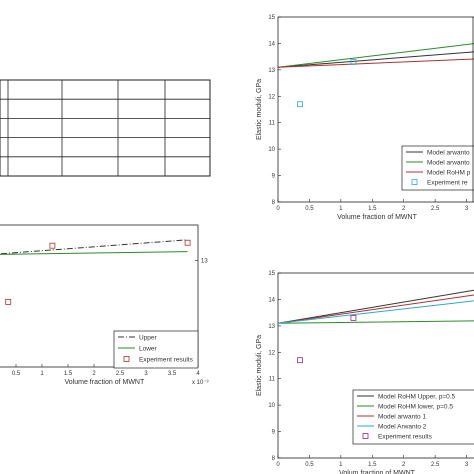 The width and height of the screenshot is (474, 474). What do you see at coordinates (405, 436) in the screenshot?
I see `bottom-right-legend-label: Experiment results` at bounding box center [405, 436].